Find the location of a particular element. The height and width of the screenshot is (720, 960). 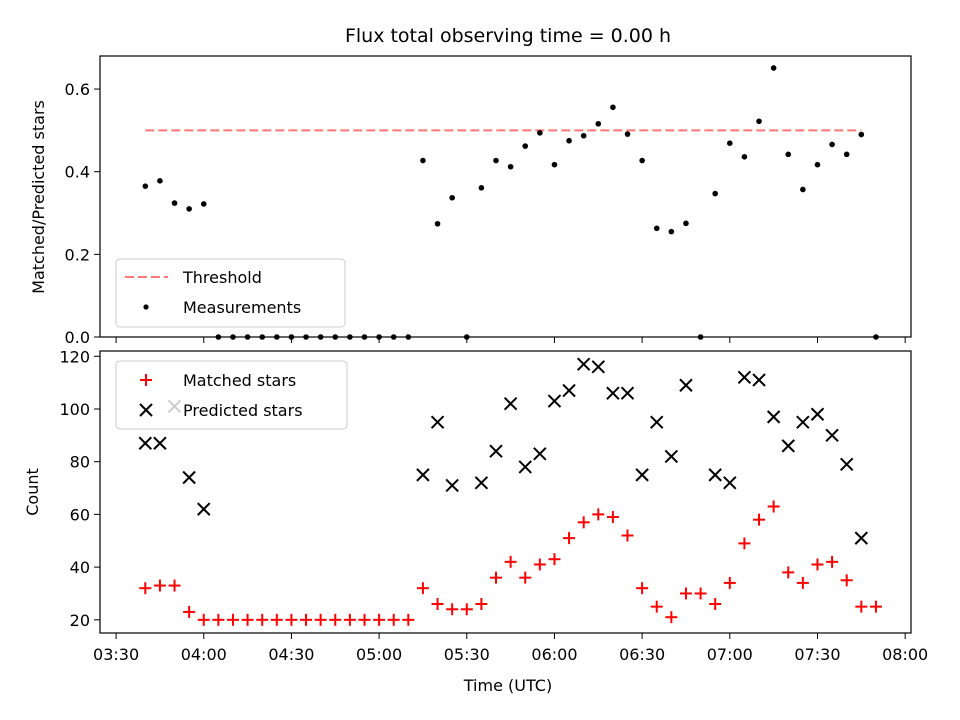

bottom-x-tick-label: 08:00 is located at coordinates (905, 654).